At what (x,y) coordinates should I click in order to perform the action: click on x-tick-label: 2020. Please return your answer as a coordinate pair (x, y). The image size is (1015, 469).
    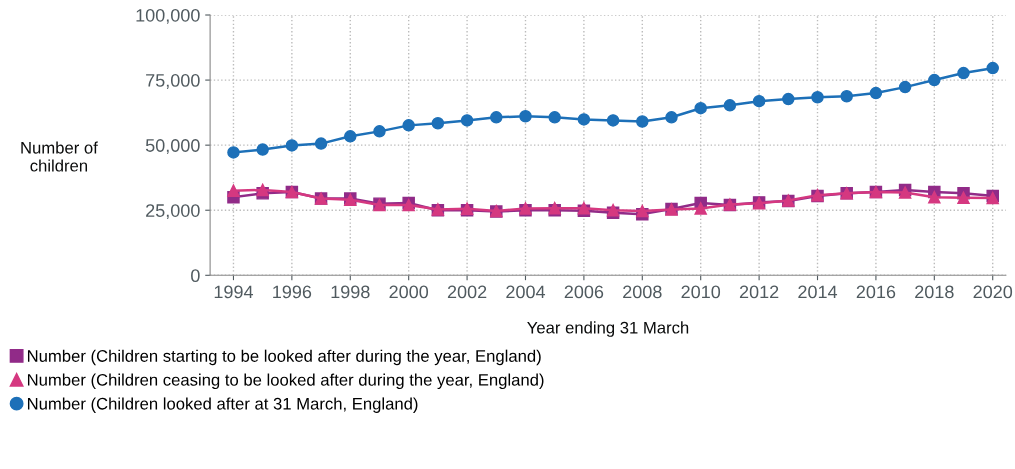
    Looking at the image, I should click on (993, 292).